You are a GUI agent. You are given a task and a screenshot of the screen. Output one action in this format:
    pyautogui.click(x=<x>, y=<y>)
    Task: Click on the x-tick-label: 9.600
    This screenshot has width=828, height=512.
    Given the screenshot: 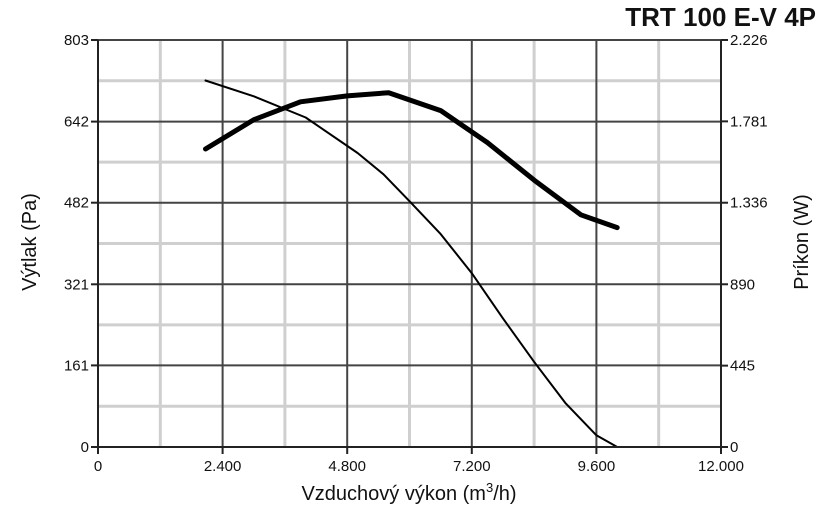 What is the action you would take?
    pyautogui.click(x=597, y=466)
    